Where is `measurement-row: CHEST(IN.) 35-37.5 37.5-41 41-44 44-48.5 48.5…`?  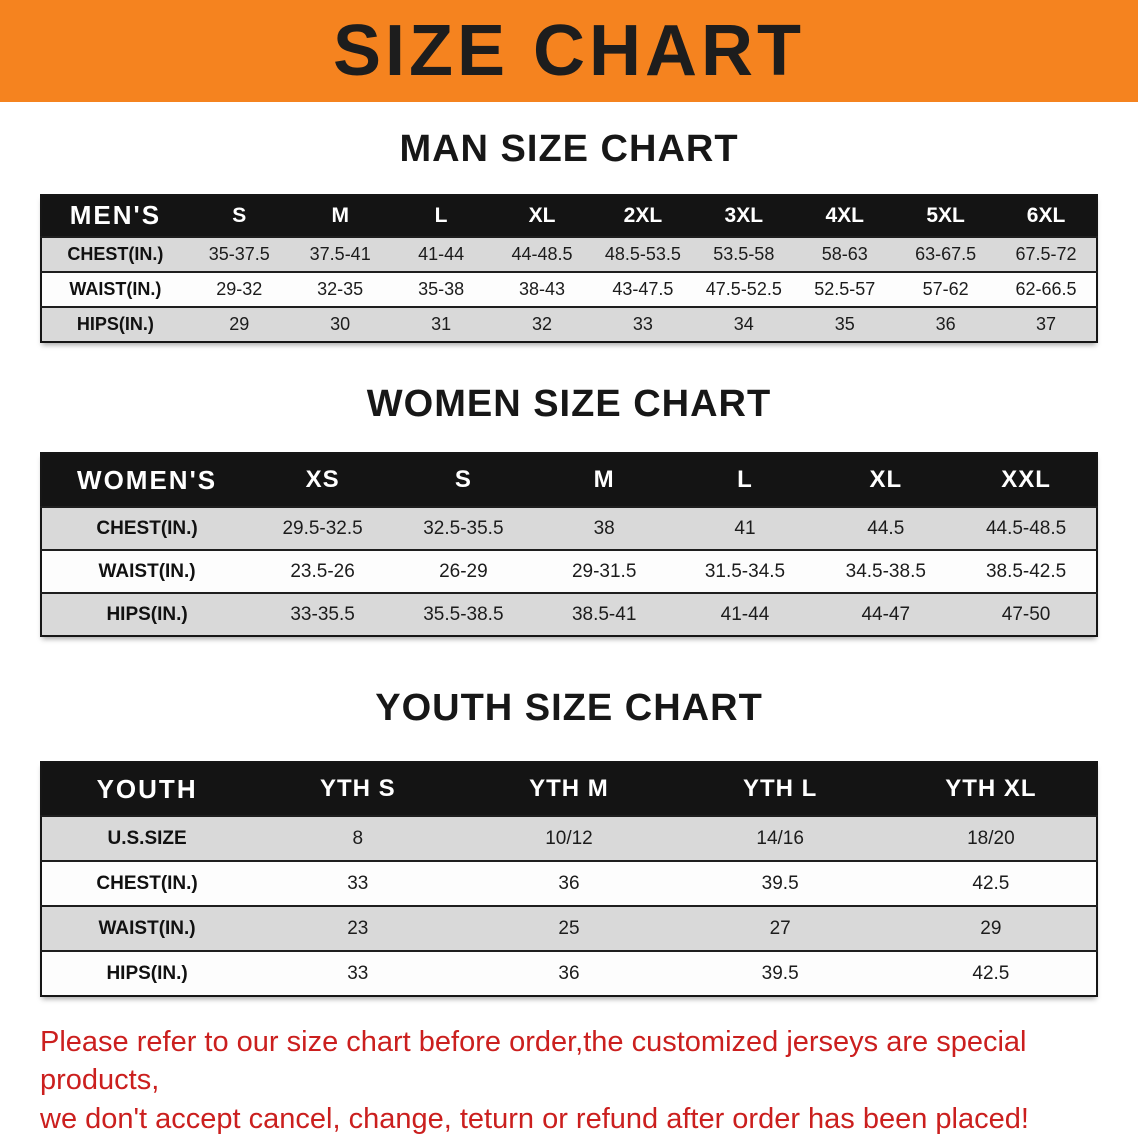 measurement-row: CHEST(IN.) 35-37.5 37.5-41 41-44 44-48.5 48.5… is located at coordinates (569, 254).